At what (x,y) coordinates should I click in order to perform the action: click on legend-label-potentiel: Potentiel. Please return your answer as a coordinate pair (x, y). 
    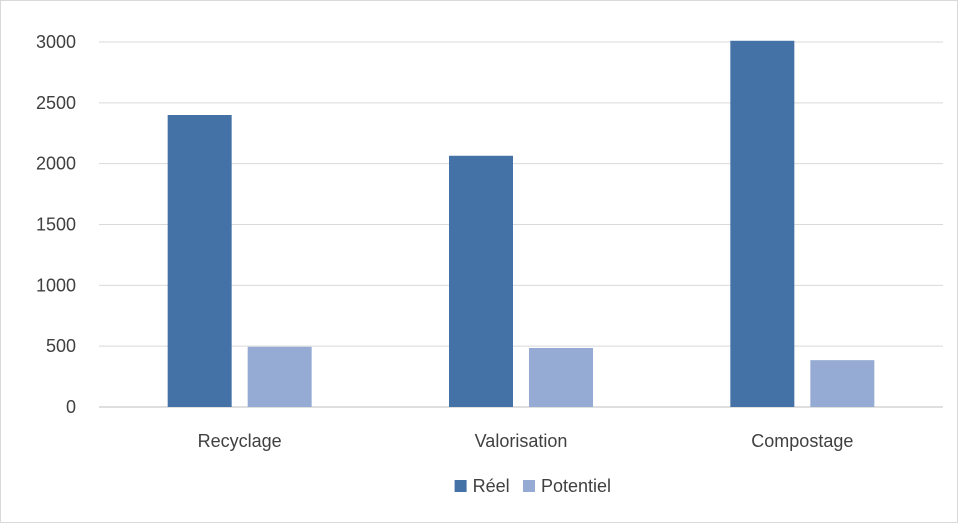
    Looking at the image, I should click on (576, 486).